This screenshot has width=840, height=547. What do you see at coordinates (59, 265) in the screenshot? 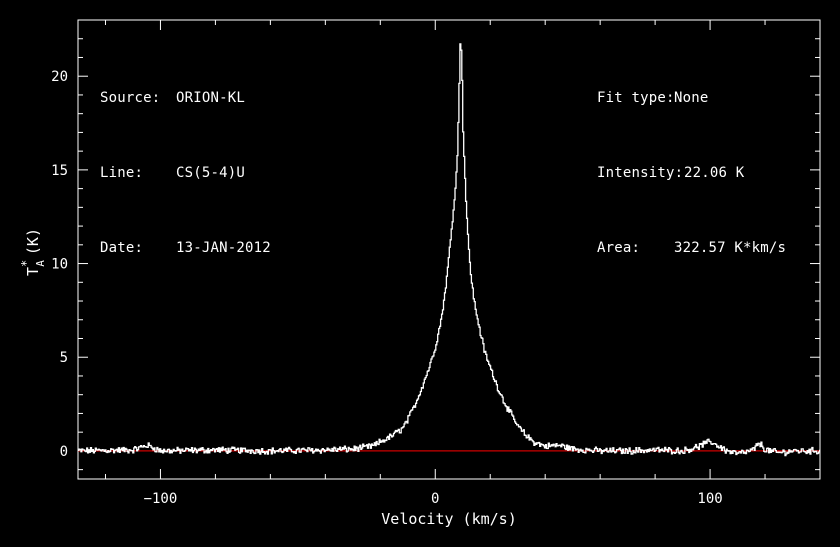
I see `y-tick-label: 10` at bounding box center [59, 265].